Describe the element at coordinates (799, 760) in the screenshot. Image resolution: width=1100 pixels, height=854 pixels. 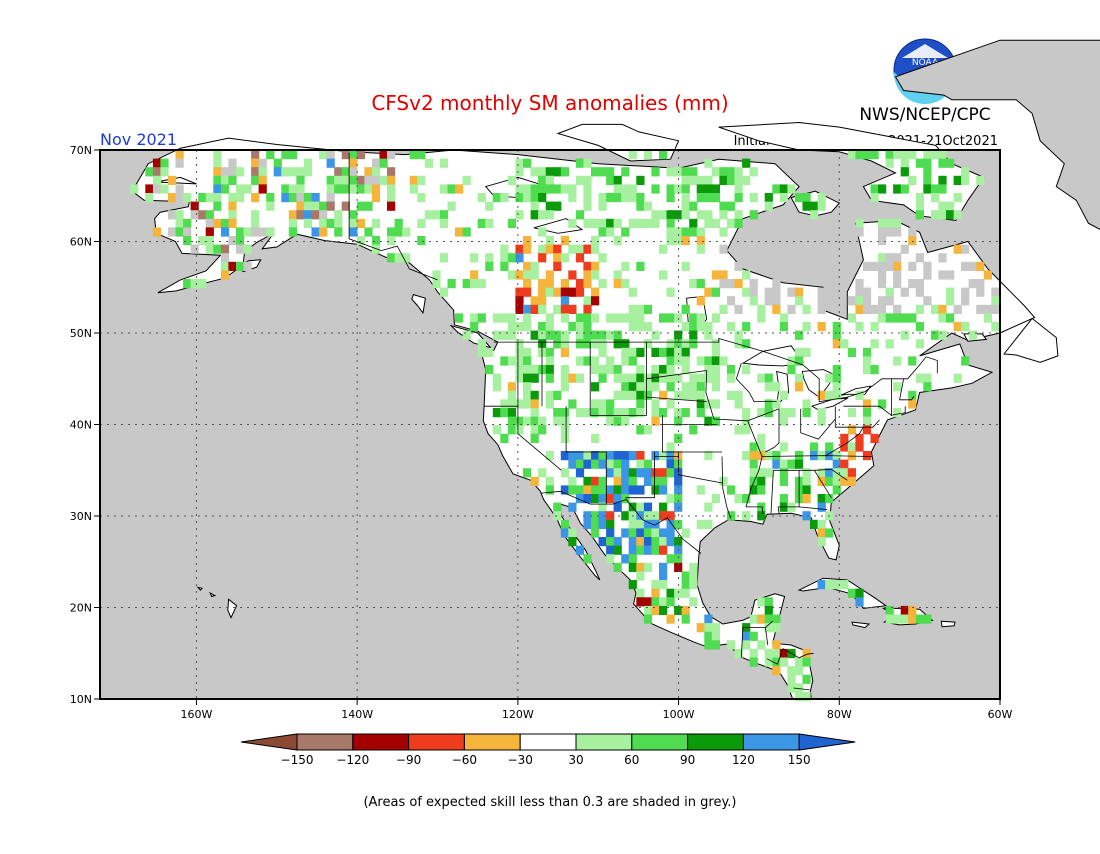
I see `colorbar-label: 150` at that location.